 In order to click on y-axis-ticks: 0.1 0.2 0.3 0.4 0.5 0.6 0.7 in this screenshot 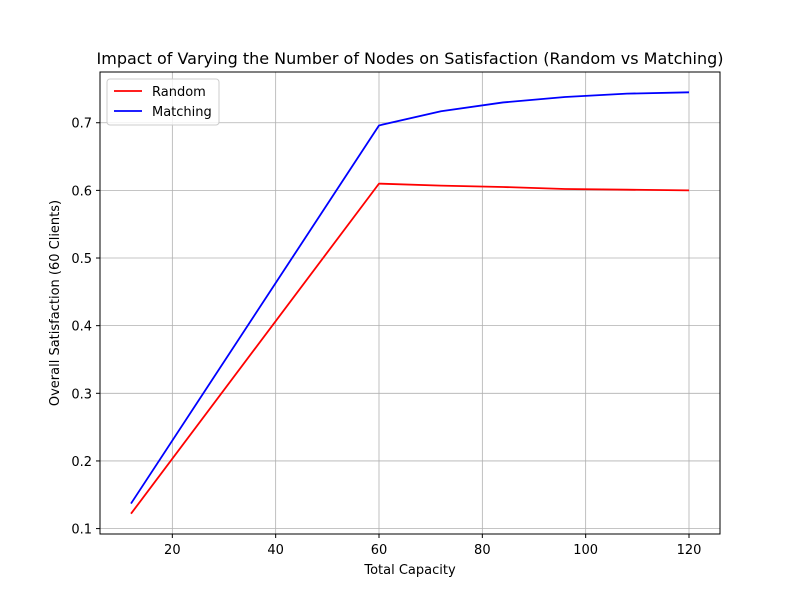, I will do `click(85, 327)`.